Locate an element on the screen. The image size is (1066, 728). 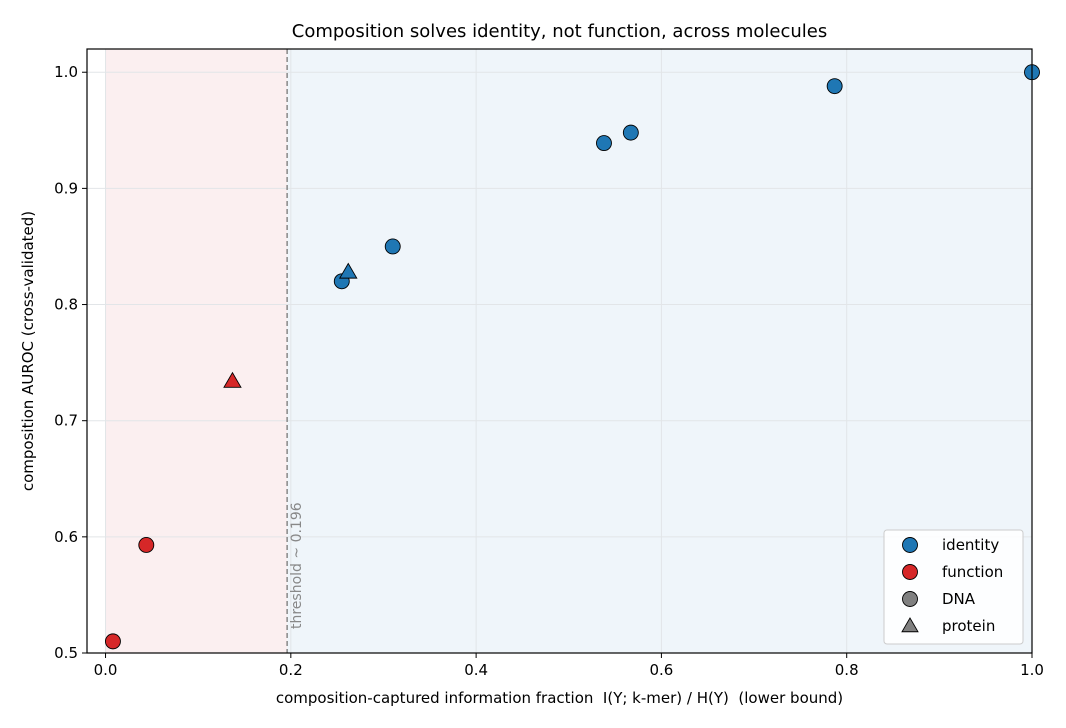
y-tick-label: 0.5 is located at coordinates (66, 653).